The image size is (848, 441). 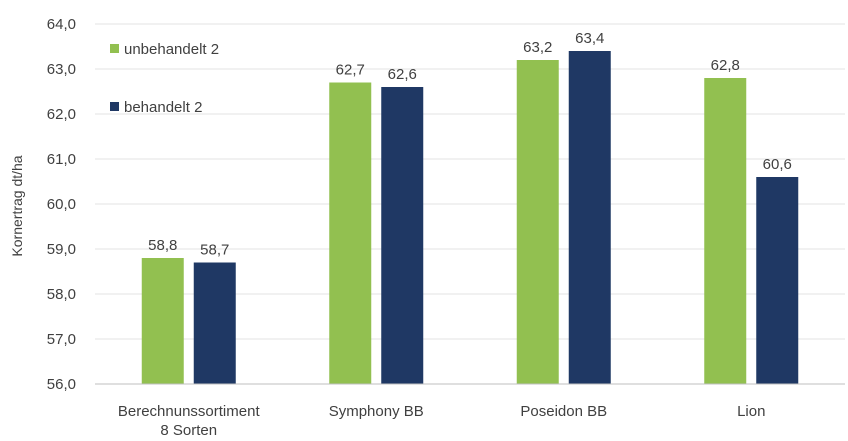 I want to click on y-tick-label: 56,0, so click(x=61, y=384).